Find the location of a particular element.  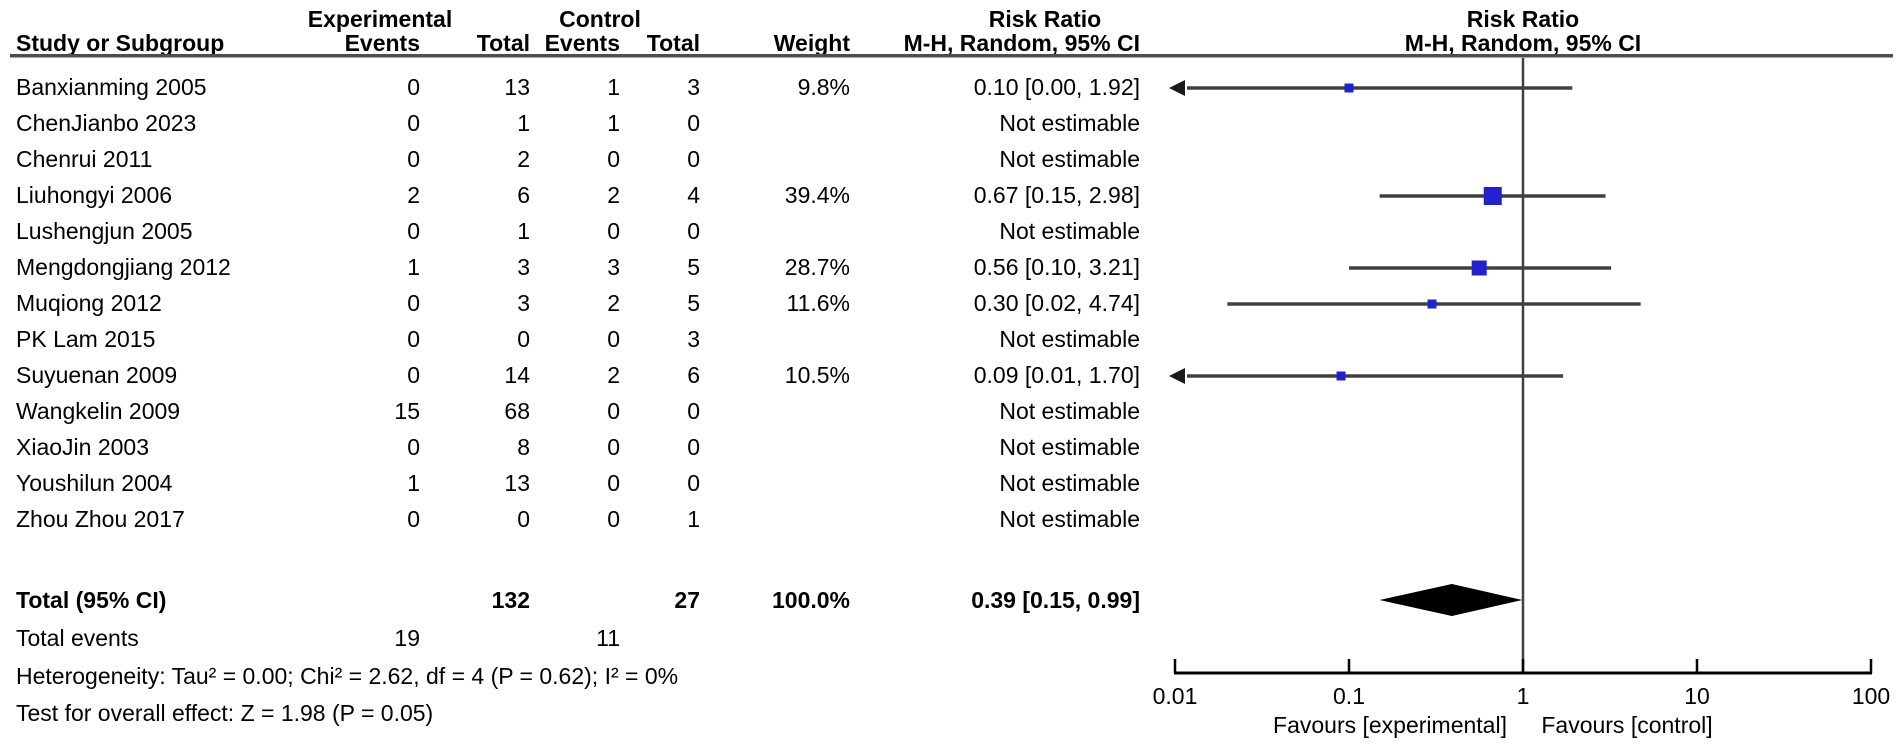

effect-estimate: 0.30 [0.02, 4.74] is located at coordinates (1056, 303).